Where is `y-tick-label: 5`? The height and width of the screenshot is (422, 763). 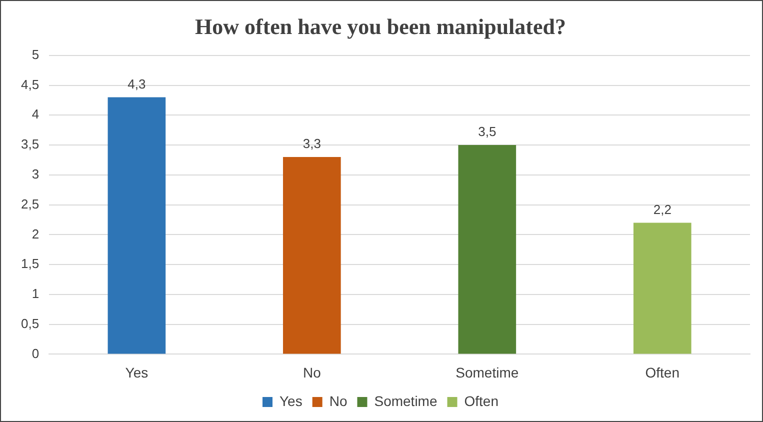
y-tick-label: 5 is located at coordinates (36, 54).